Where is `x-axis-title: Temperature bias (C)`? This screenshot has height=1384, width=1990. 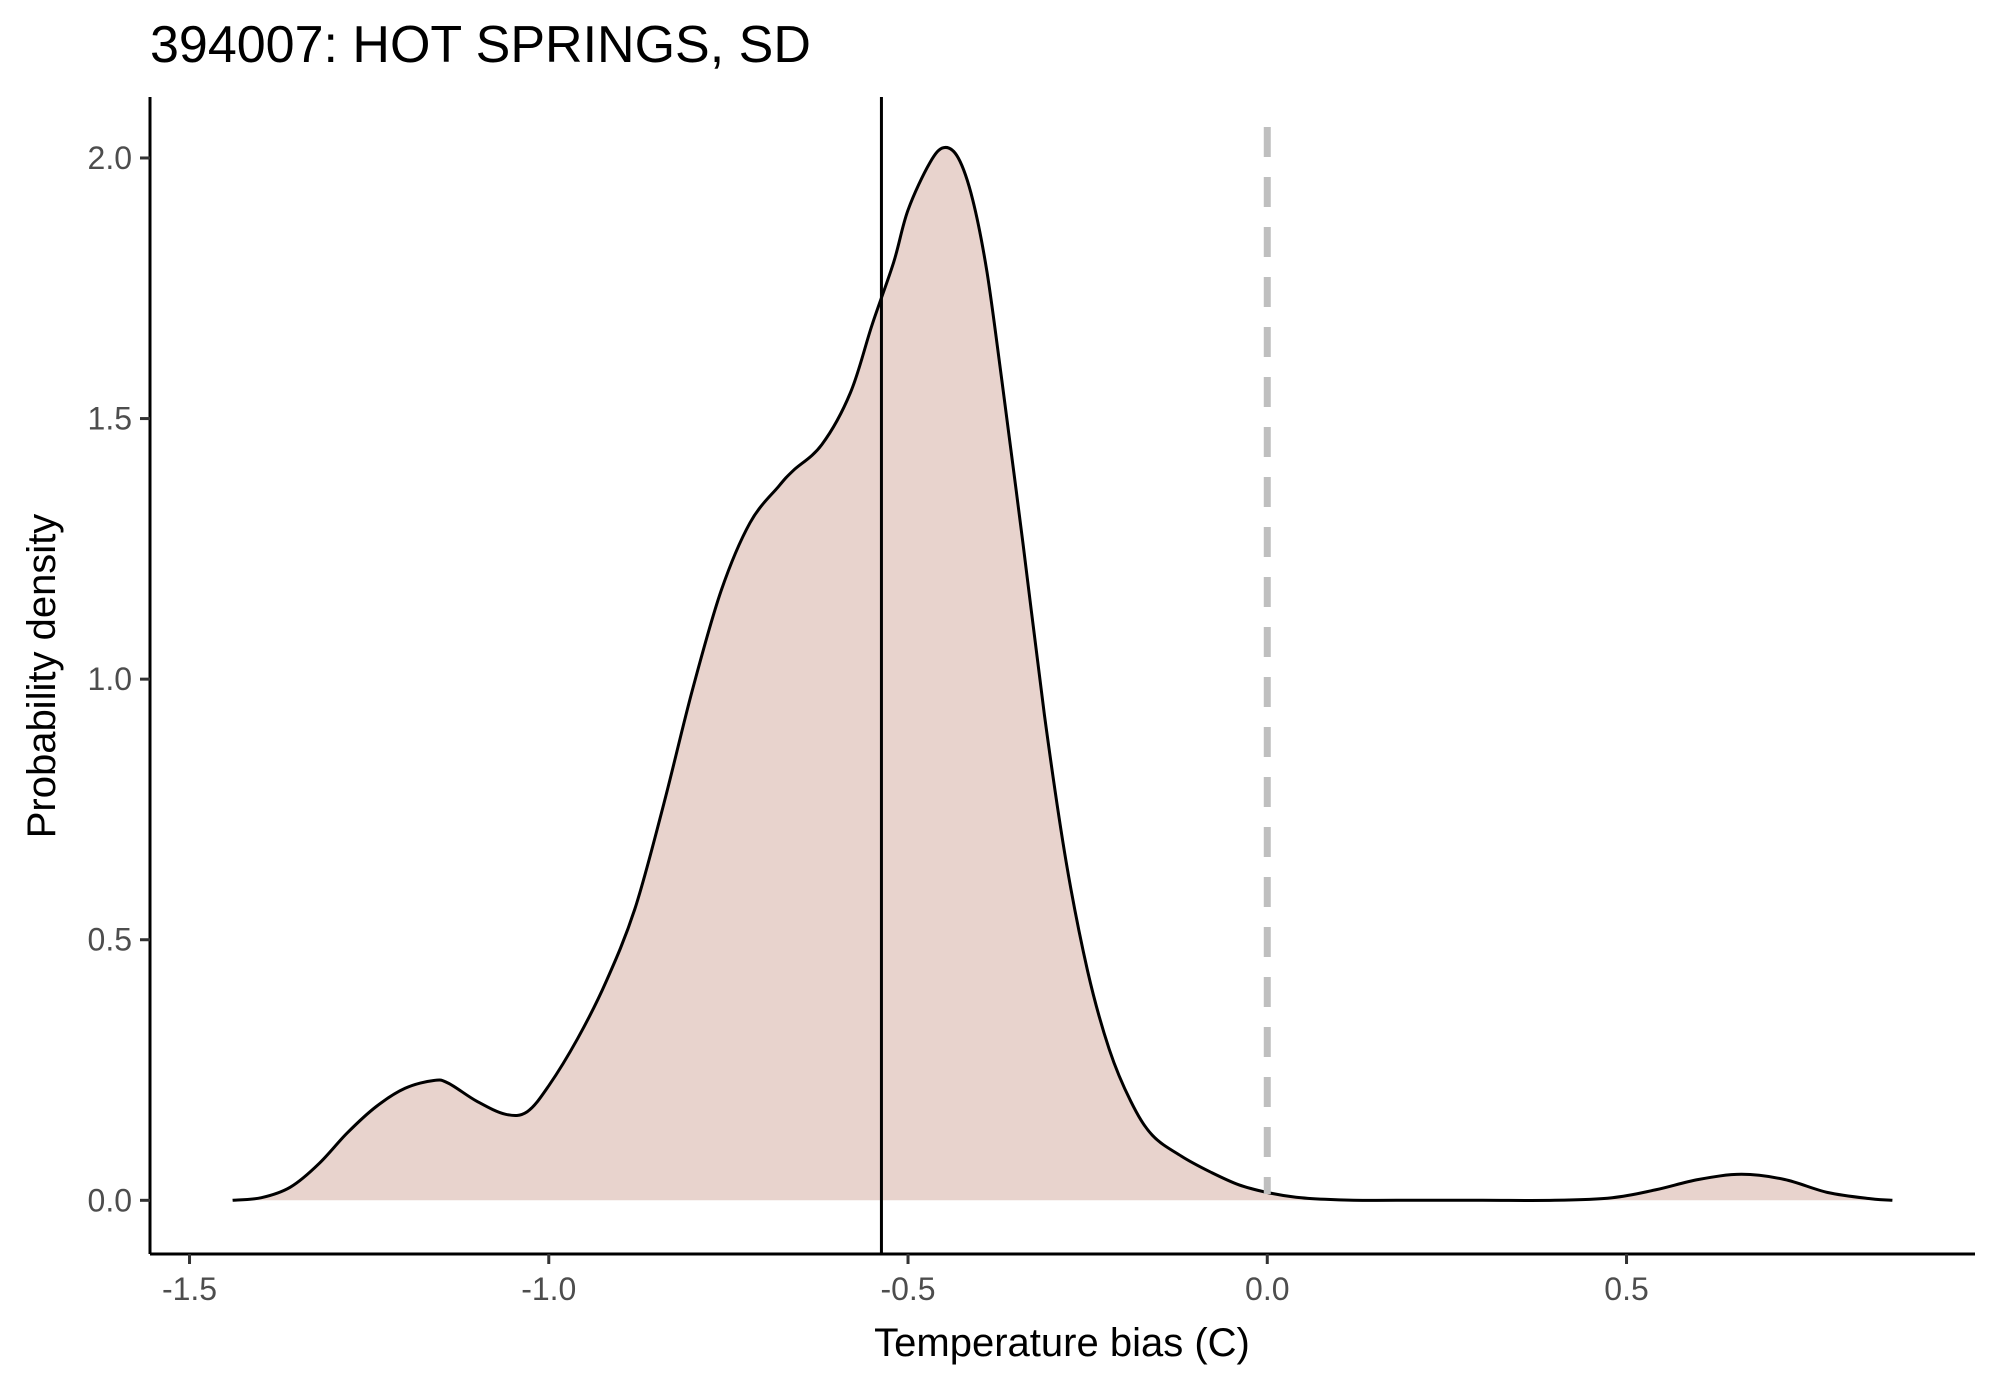
x-axis-title: Temperature bias (C) is located at coordinates (1062, 1343).